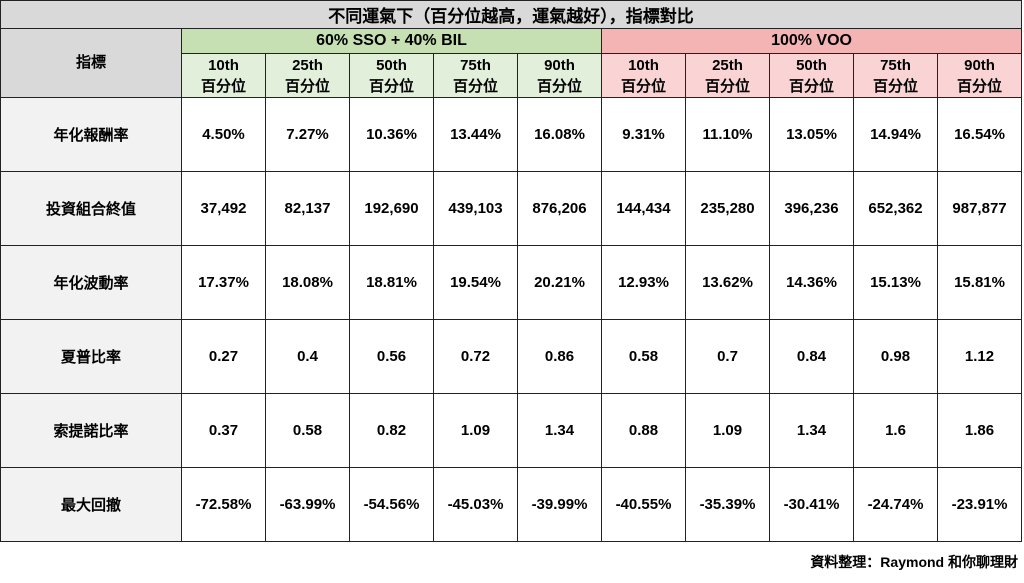  I want to click on cell: 10.36%, so click(391, 134).